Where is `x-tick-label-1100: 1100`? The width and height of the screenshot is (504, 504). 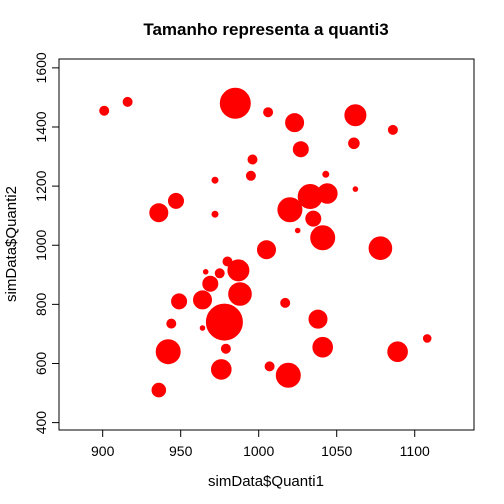
x-tick-label-1100: 1100 is located at coordinates (415, 451).